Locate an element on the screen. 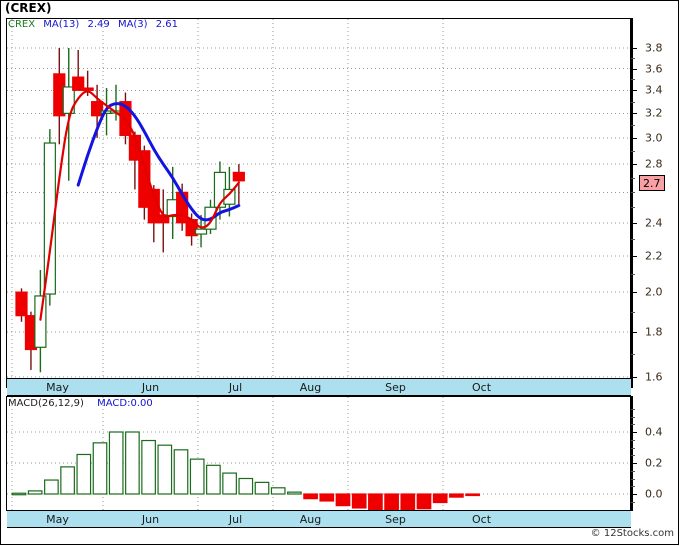 This screenshot has height=546, width=680. legend-ma-fast-value: 2.61 is located at coordinates (167, 24).